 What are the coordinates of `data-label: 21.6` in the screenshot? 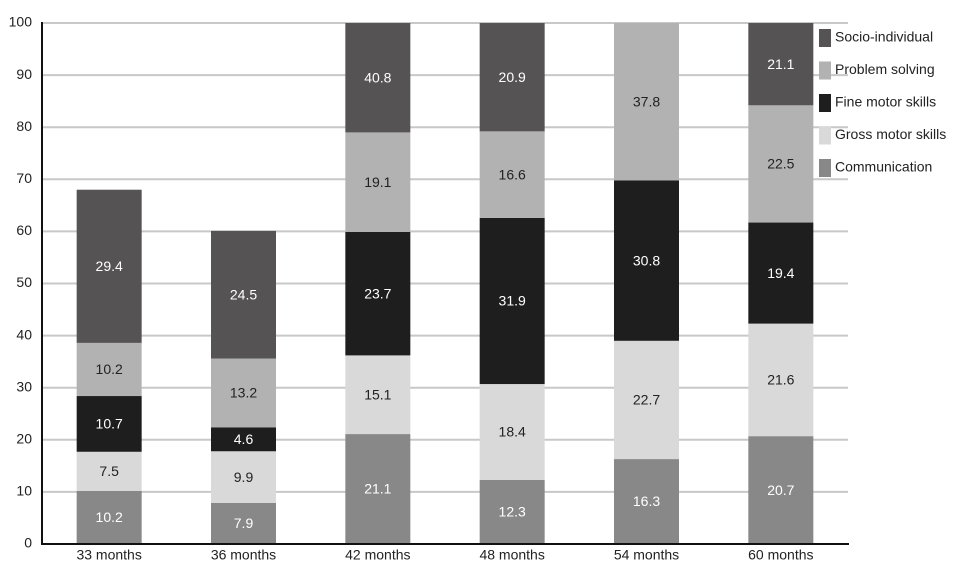 It's located at (780, 380).